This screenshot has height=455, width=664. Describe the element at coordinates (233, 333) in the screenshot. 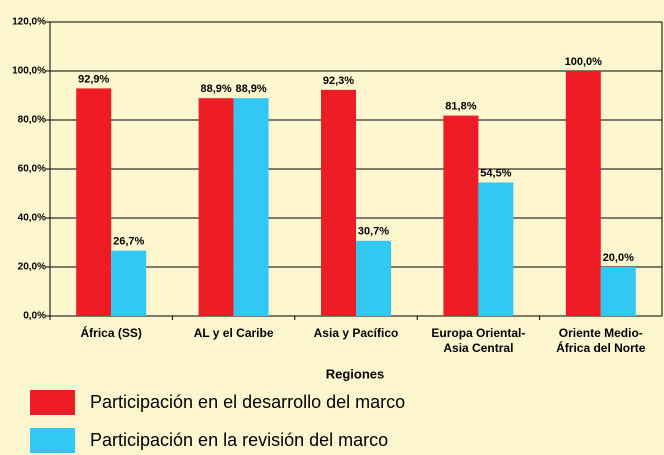

I see `x-tick-label: AL y el Caribe` at that location.